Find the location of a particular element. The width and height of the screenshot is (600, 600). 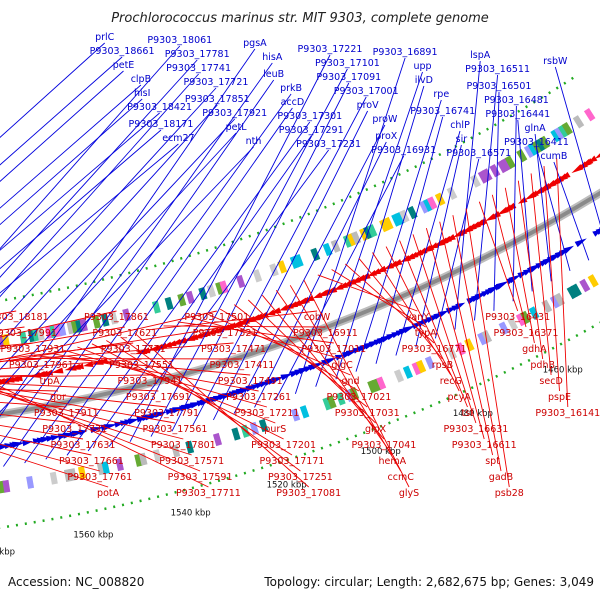

reverse-gene-label: P9303_16631 is located at coordinates (475, 429).